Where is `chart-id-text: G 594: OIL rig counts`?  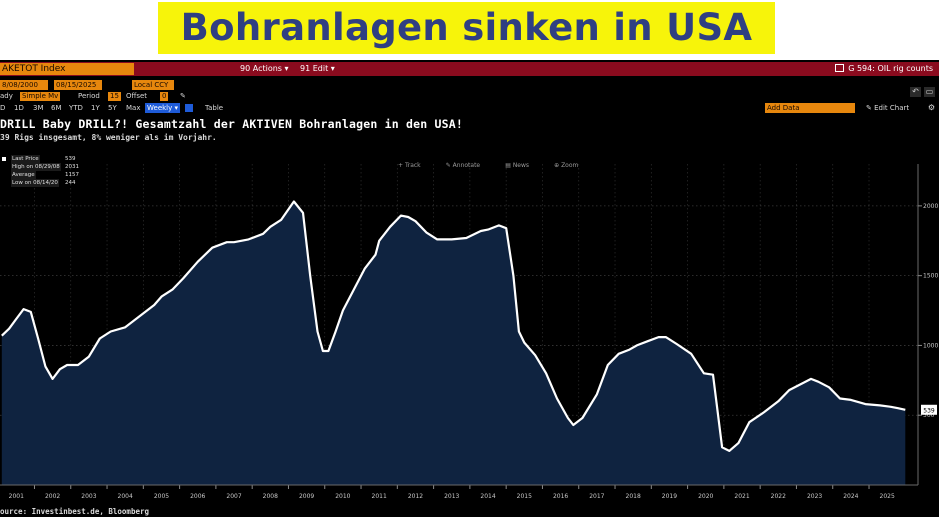 chart-id-text: G 594: OIL rig counts is located at coordinates (890, 68).